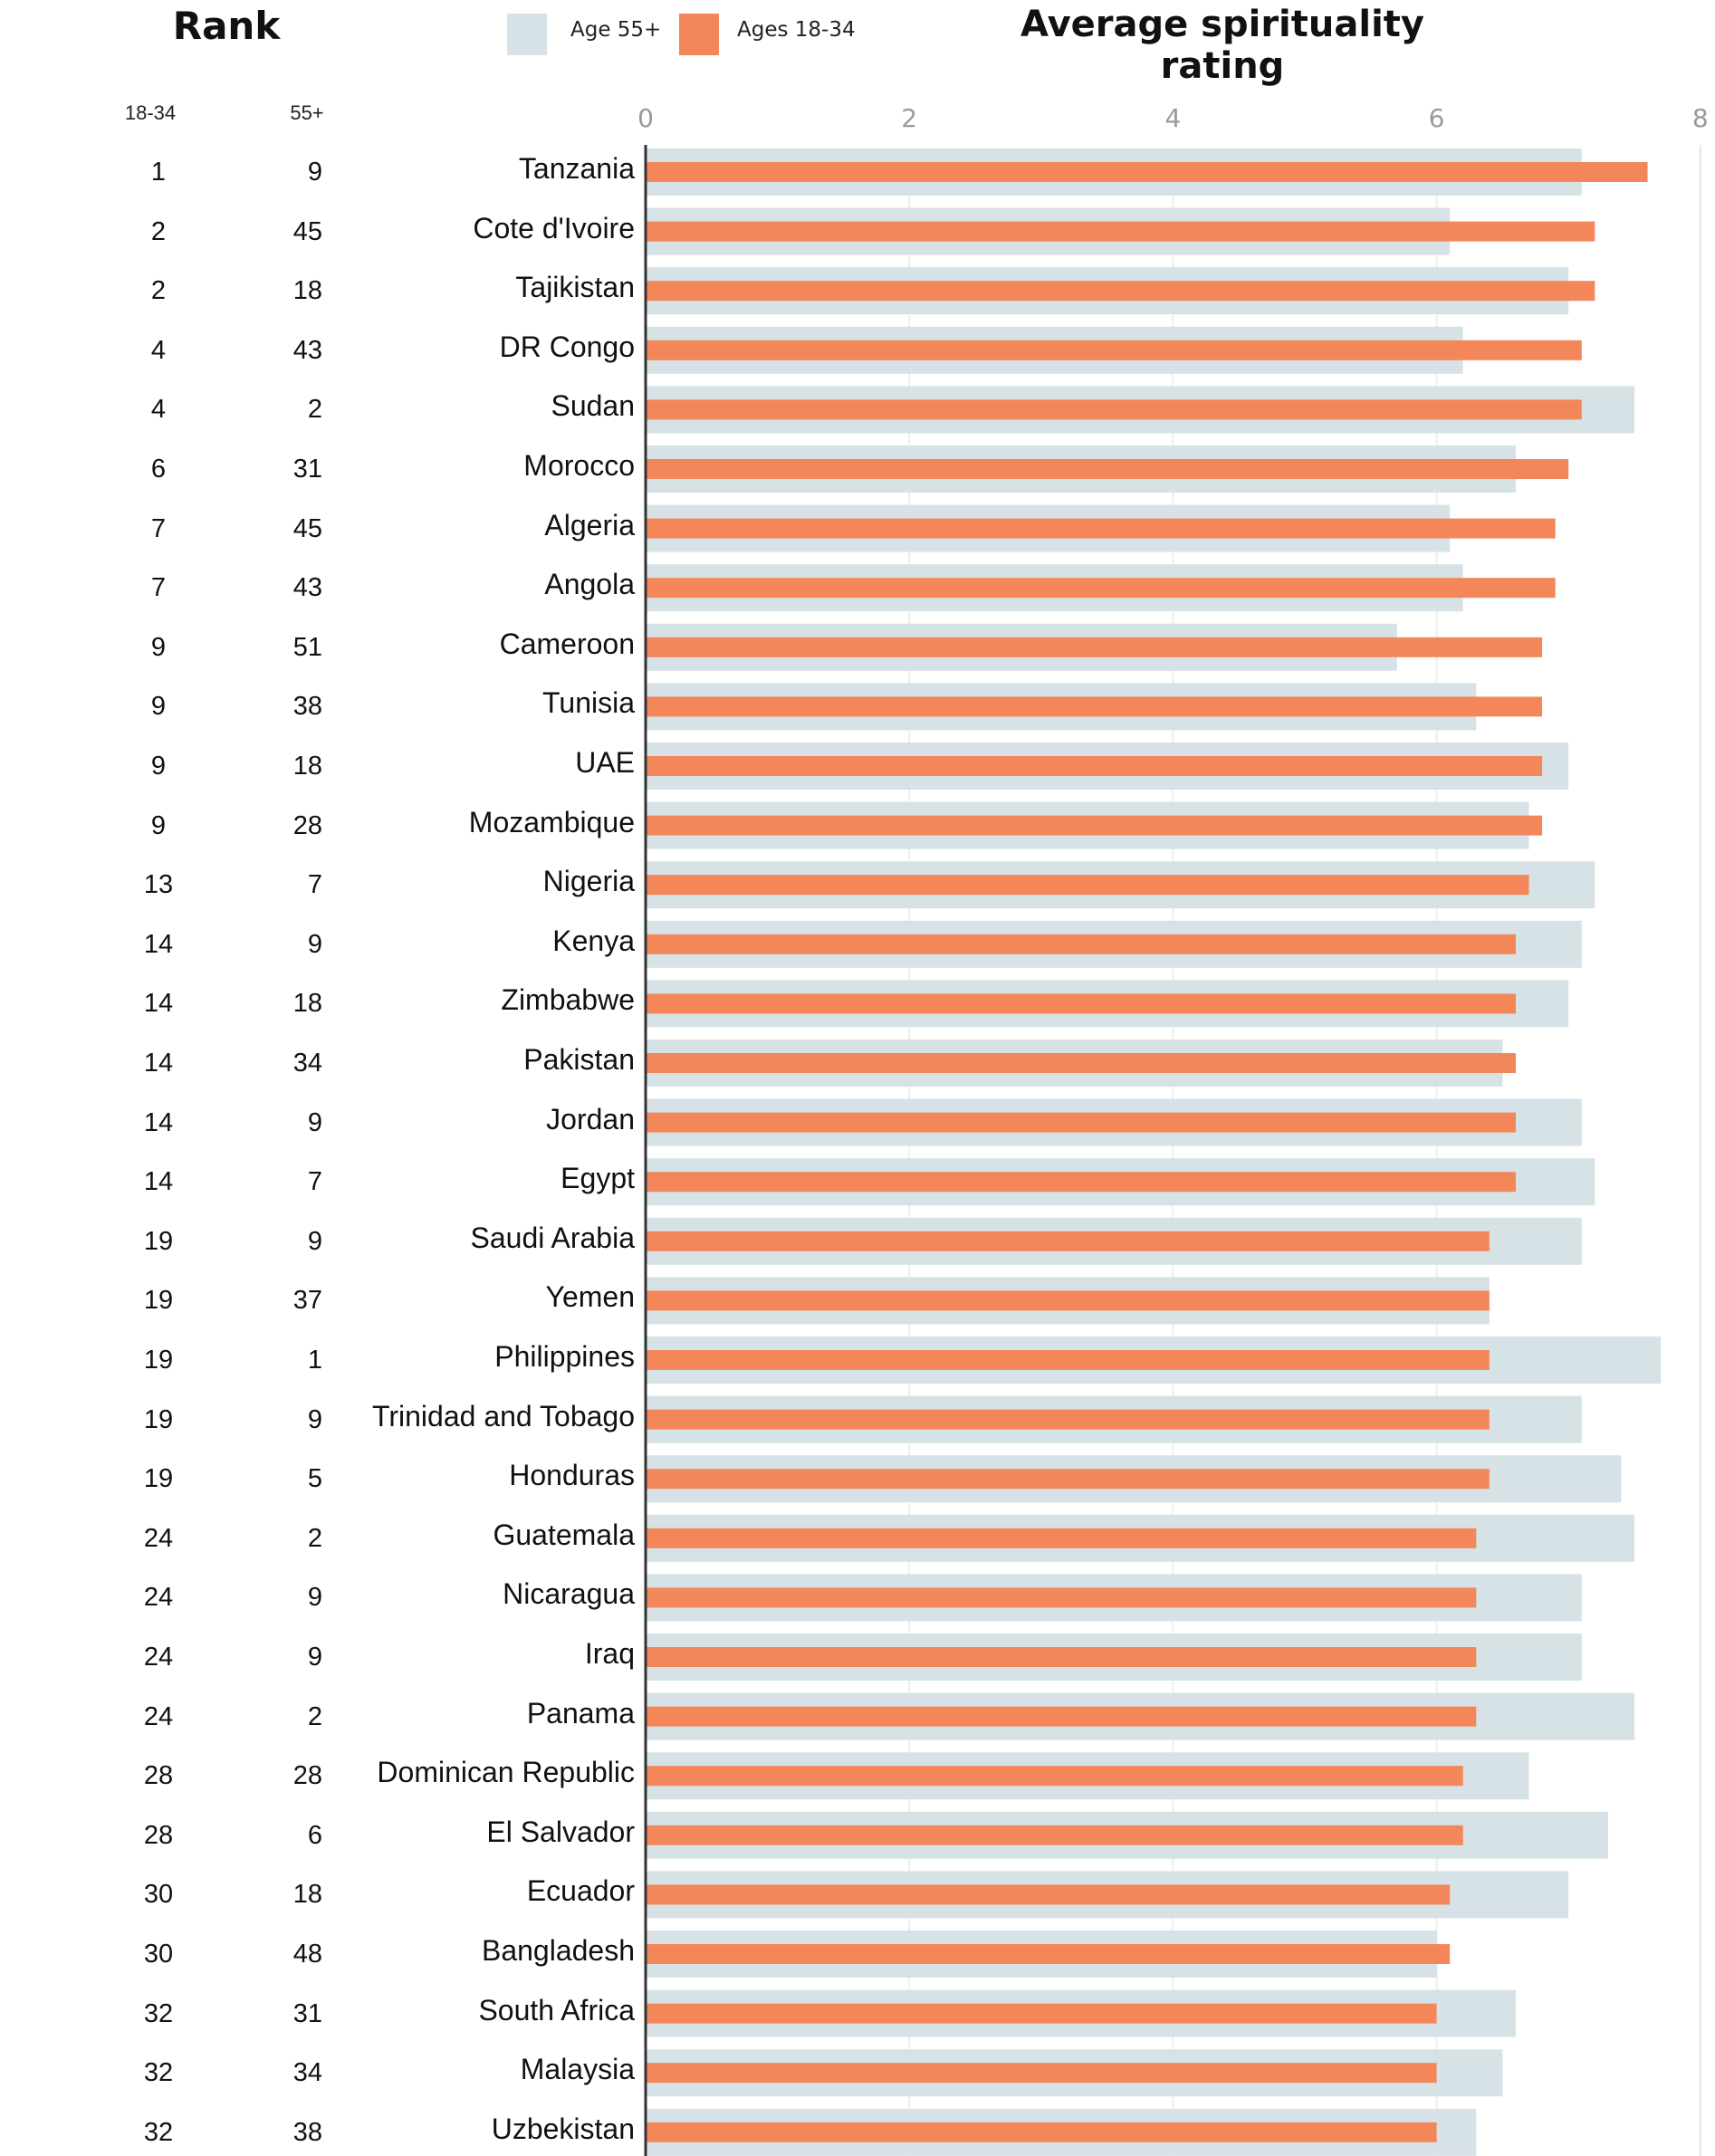 Image resolution: width=1715 pixels, height=2156 pixels. Describe the element at coordinates (307, 1776) in the screenshot. I see `rank-55: 28` at that location.